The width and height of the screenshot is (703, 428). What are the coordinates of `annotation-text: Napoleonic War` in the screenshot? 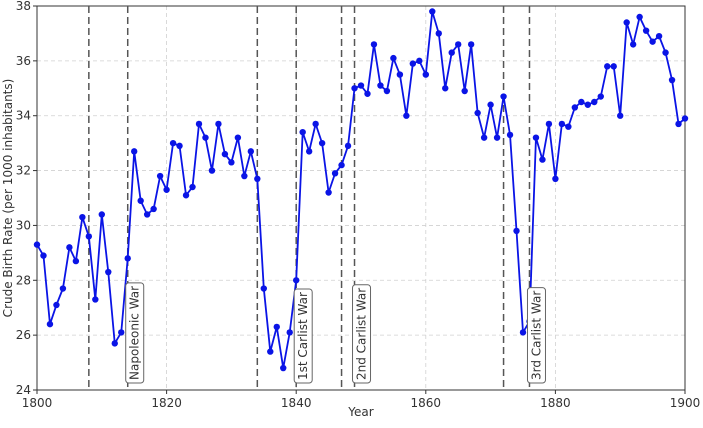 It's located at (135, 333).